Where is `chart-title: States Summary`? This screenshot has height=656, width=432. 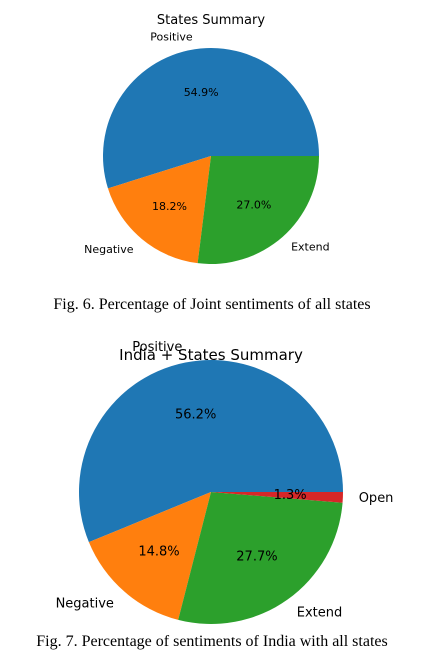 chart-title: States Summary is located at coordinates (211, 20).